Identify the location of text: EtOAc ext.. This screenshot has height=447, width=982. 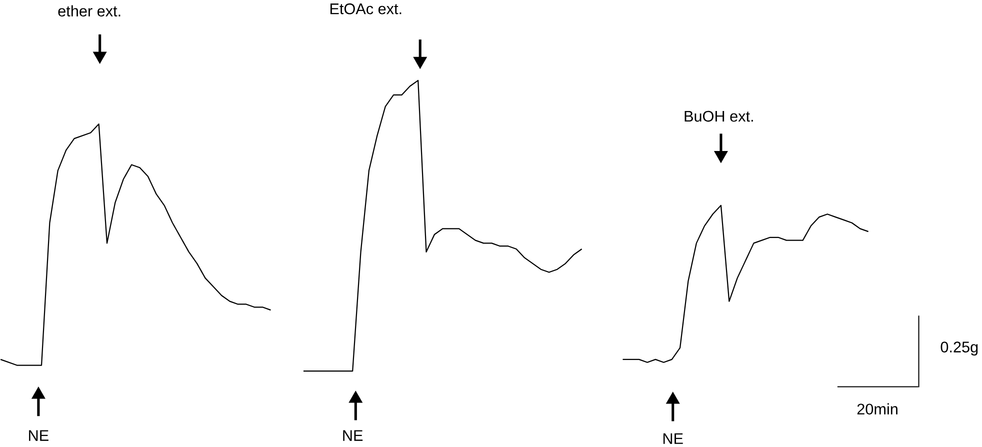
(366, 8).